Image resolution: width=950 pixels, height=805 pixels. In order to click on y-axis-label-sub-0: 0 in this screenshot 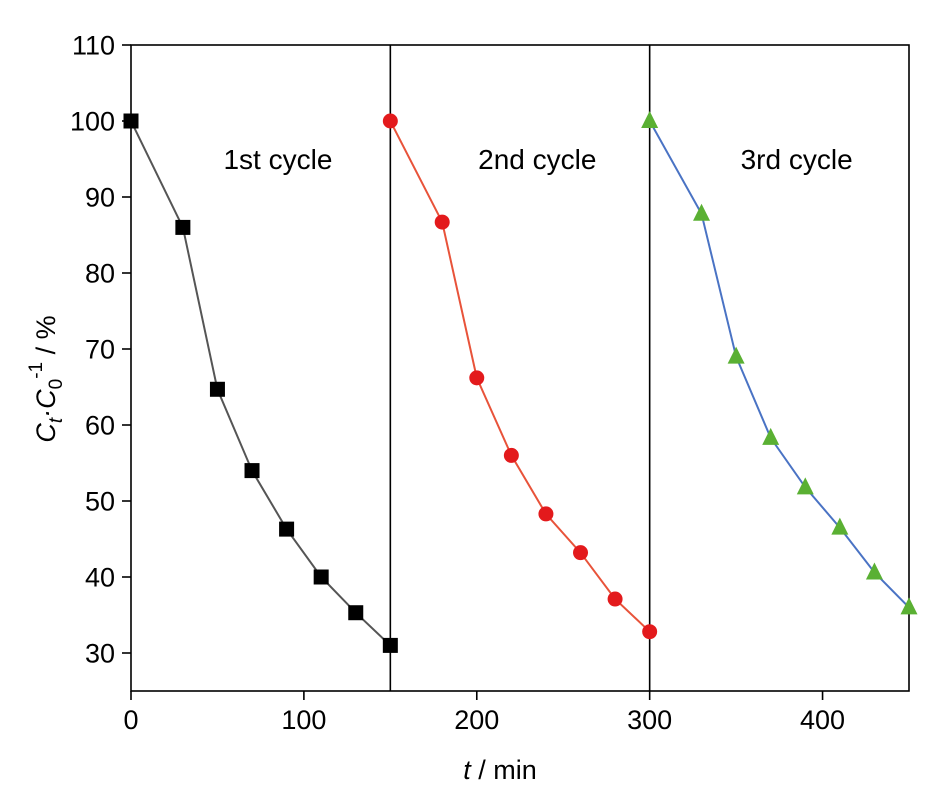, I will do `click(56, 384)`.